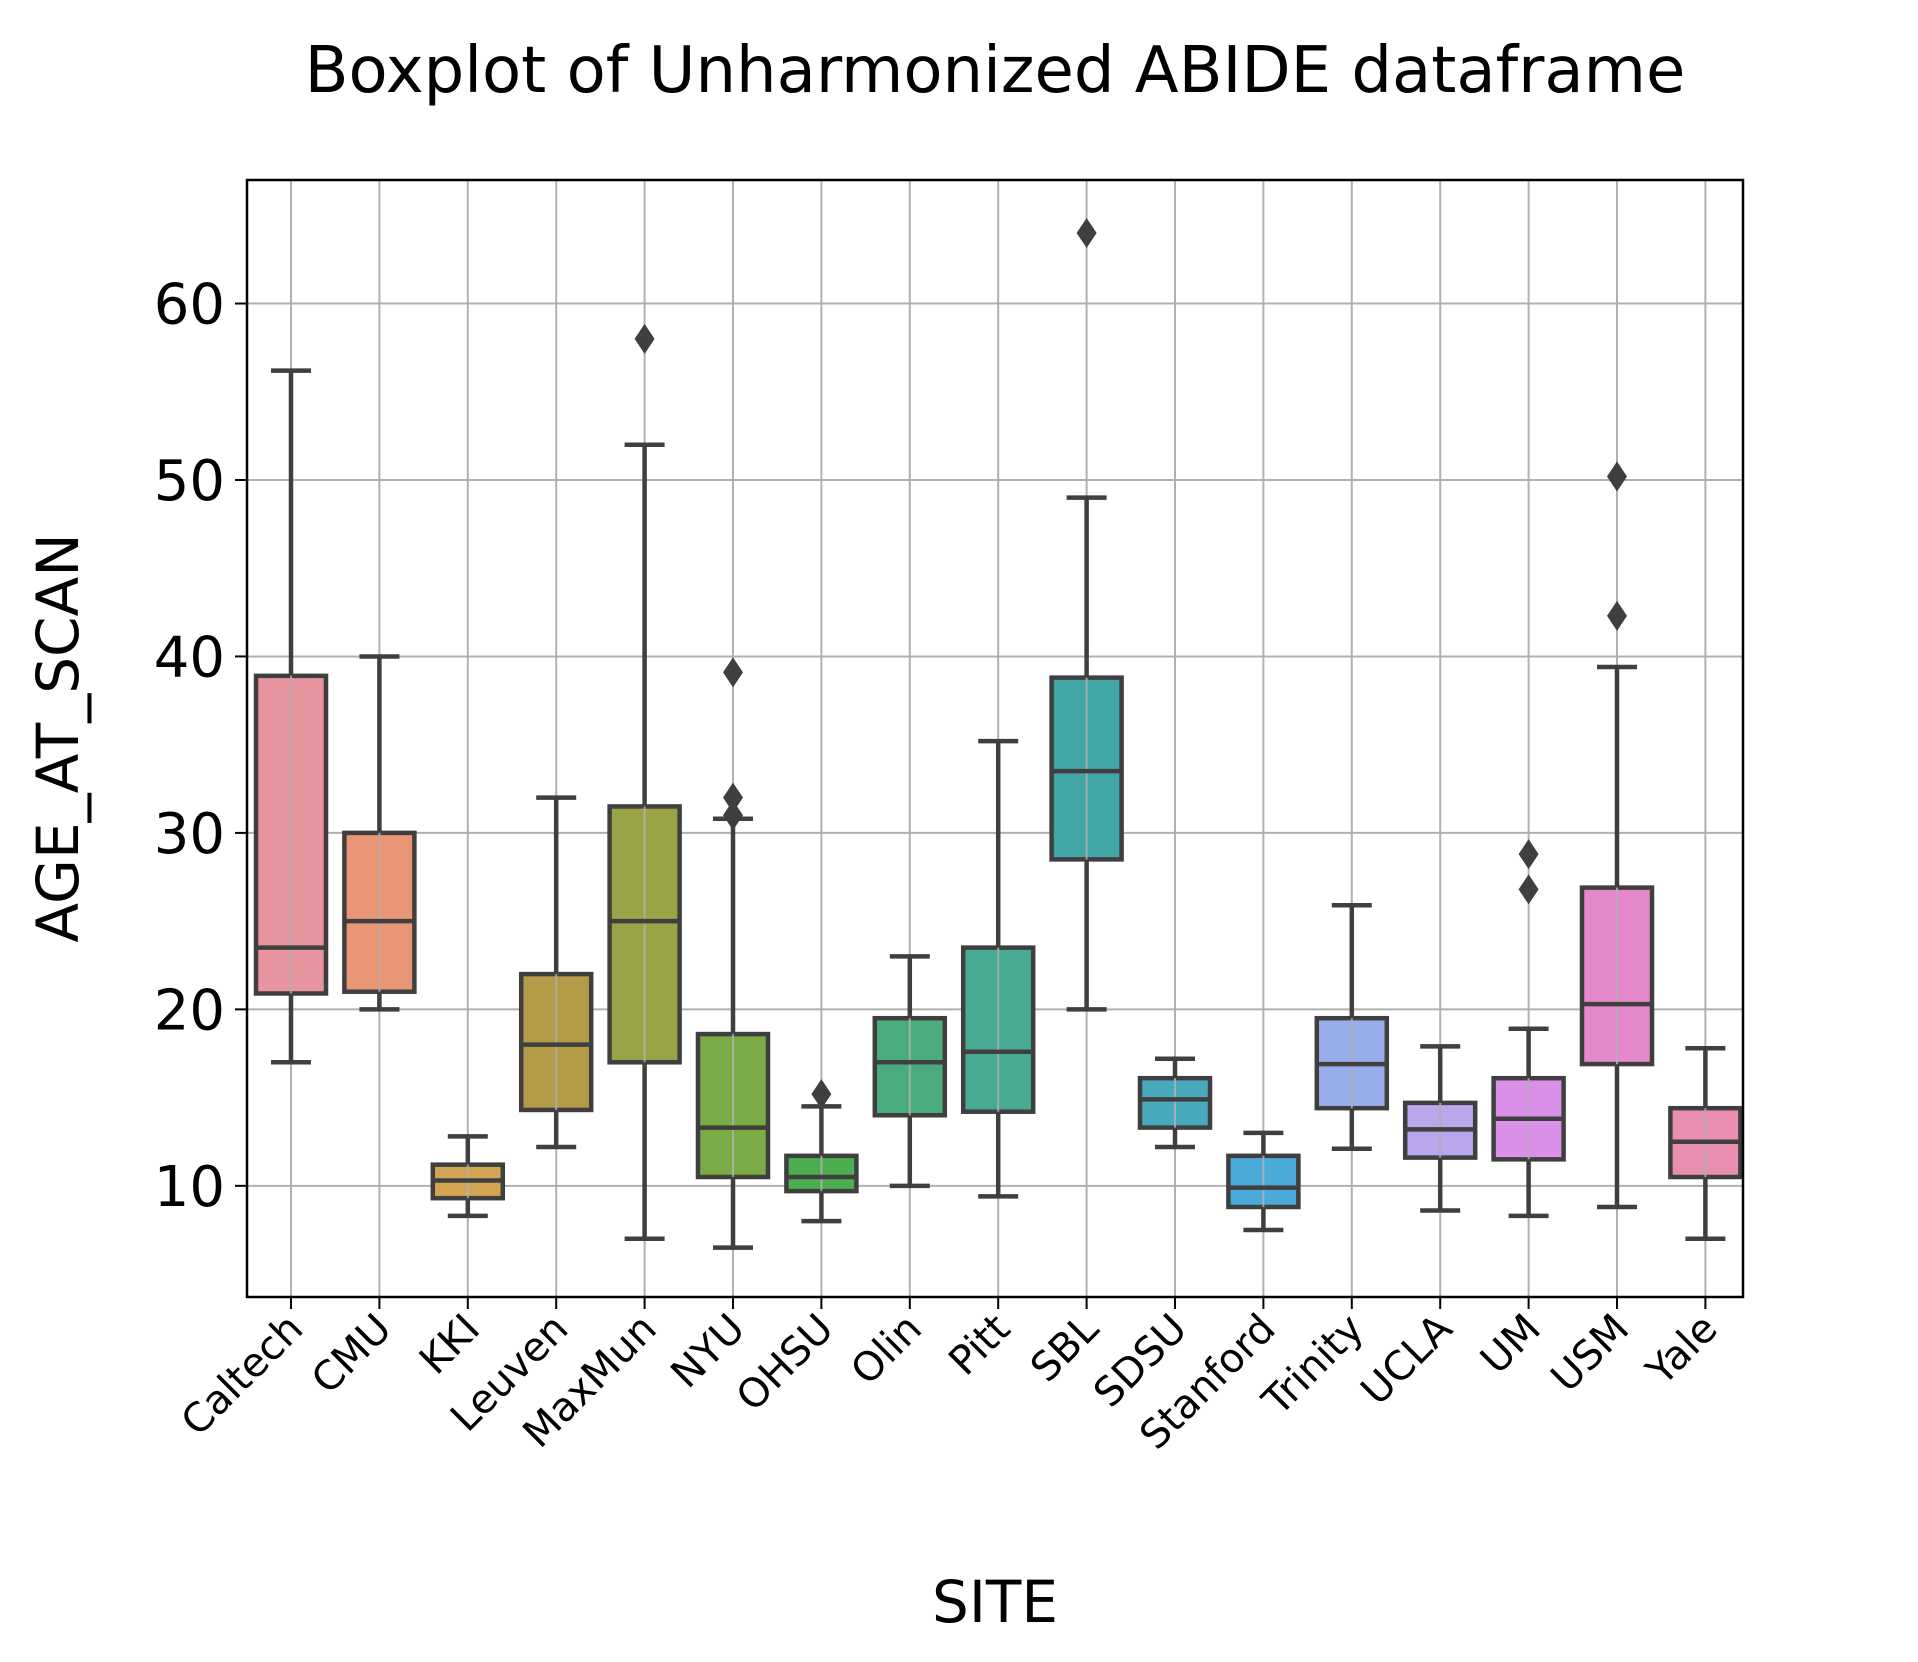  What do you see at coordinates (886, 1350) in the screenshot?
I see `x-tick-label: Olin` at bounding box center [886, 1350].